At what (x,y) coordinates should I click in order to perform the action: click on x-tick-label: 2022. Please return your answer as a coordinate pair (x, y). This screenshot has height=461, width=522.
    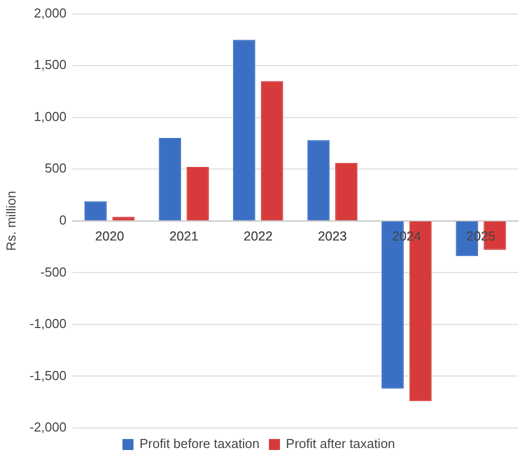
    Looking at the image, I should click on (258, 236).